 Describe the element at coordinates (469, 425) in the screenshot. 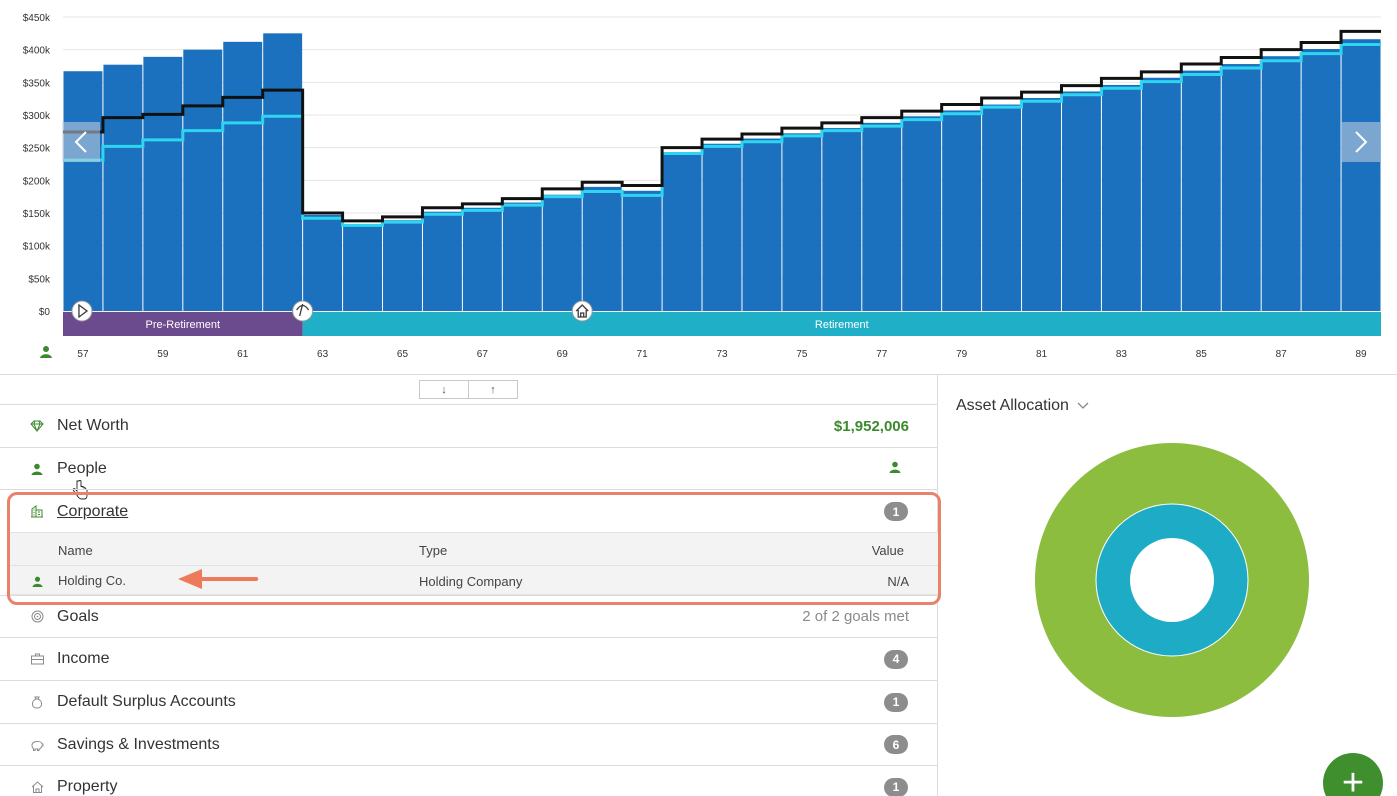

I see `net-worth-row: Net Worth $1,952,006` at that location.